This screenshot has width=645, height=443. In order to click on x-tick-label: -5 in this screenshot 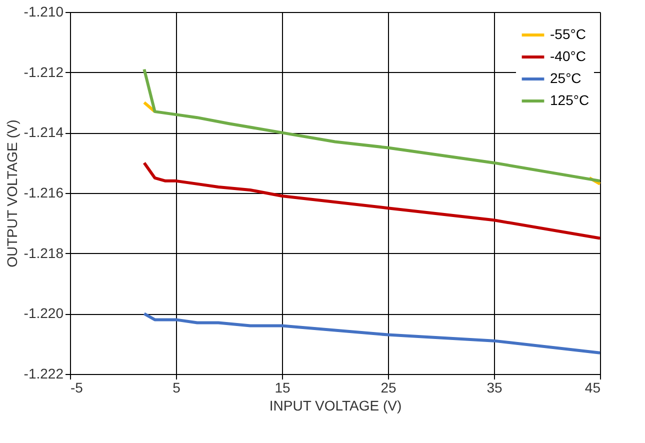, I will do `click(77, 388)`.